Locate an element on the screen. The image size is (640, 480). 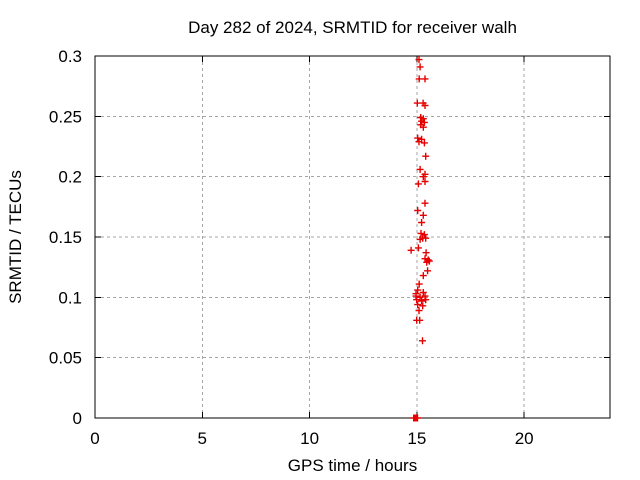
x-tick-label: 20 is located at coordinates (524, 438).